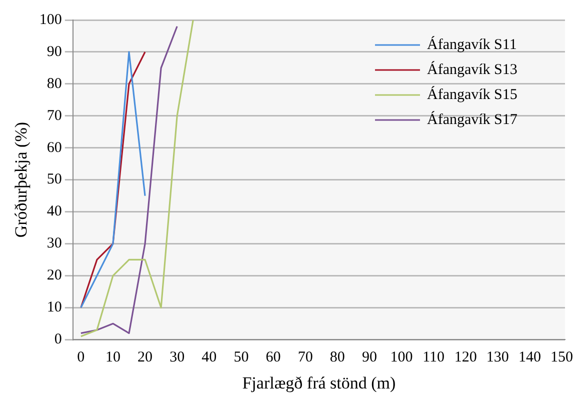  I want to click on x-tick-label: 40, so click(209, 358).